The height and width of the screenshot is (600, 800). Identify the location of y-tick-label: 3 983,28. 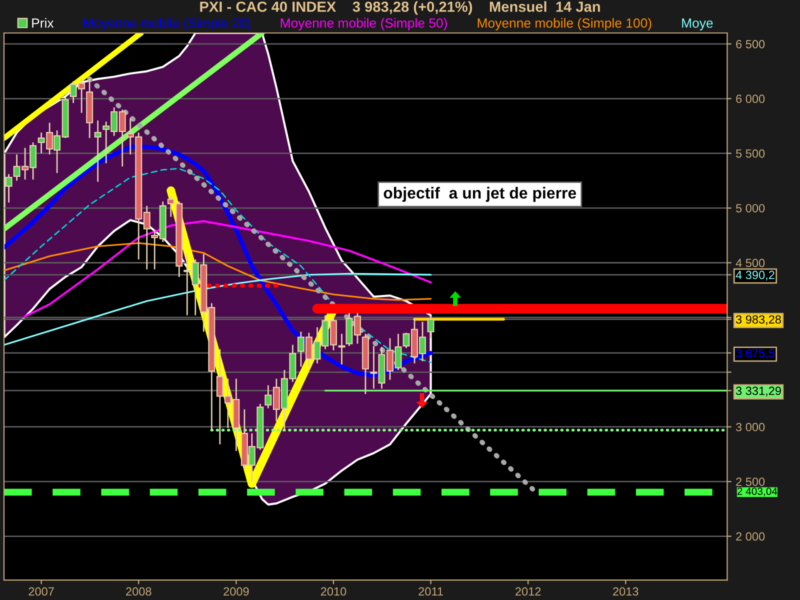
(758, 320).